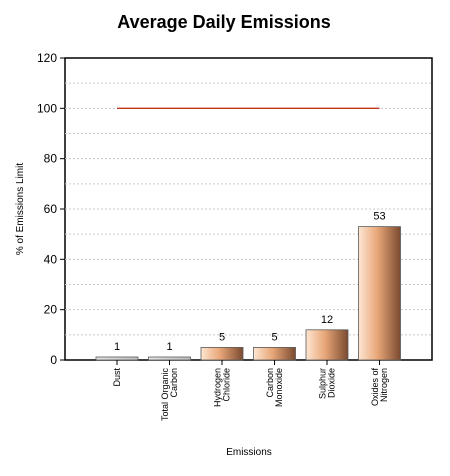  I want to click on y-tick-label: 100, so click(47, 108).